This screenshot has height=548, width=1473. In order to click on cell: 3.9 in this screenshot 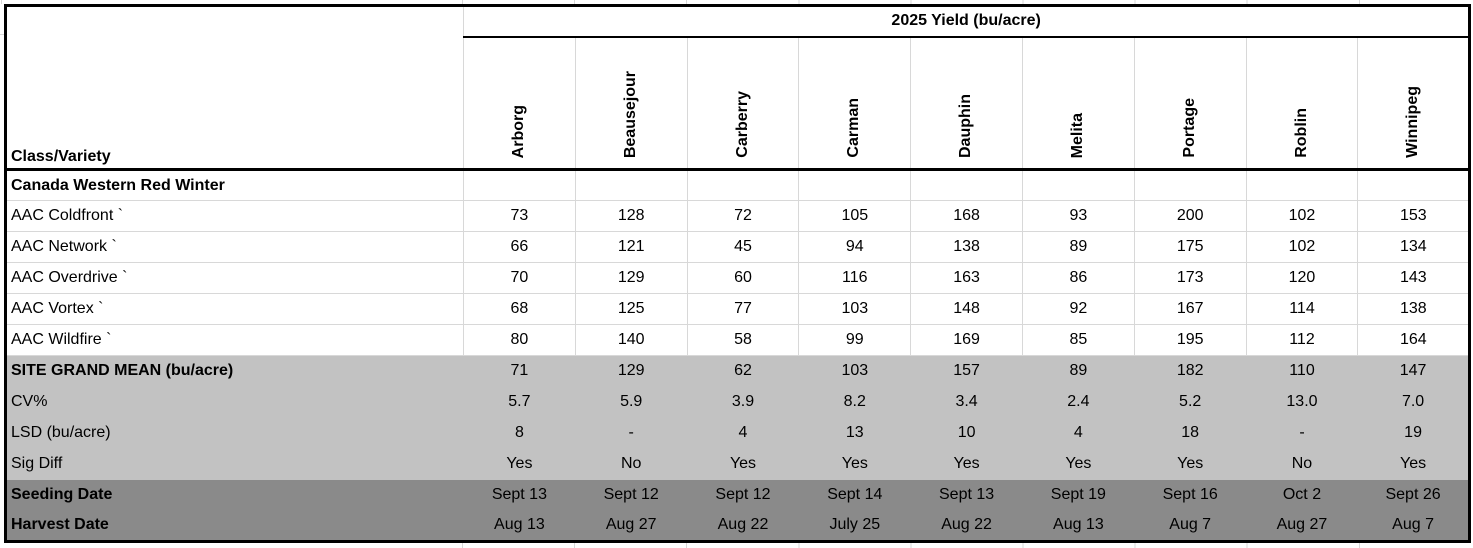, I will do `click(743, 402)`.